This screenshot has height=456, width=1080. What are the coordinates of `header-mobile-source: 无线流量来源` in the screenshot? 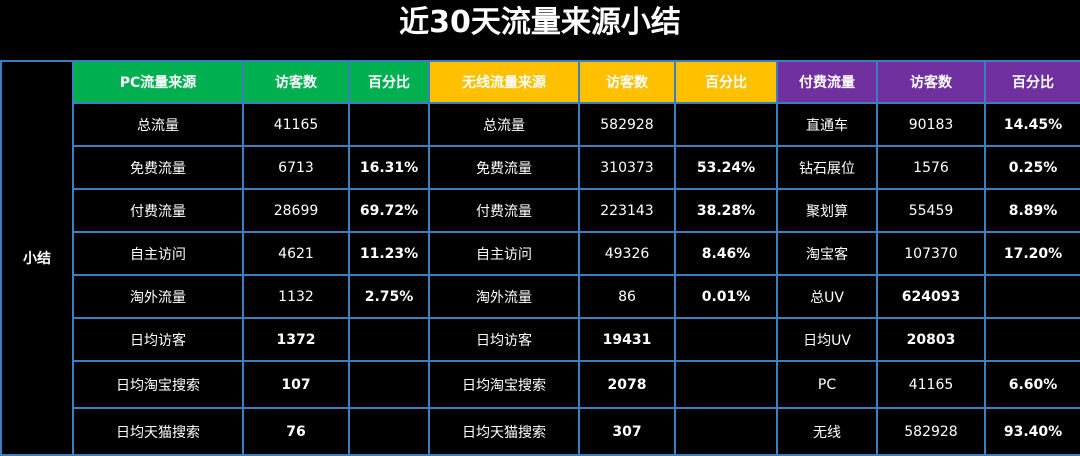 It's located at (504, 82).